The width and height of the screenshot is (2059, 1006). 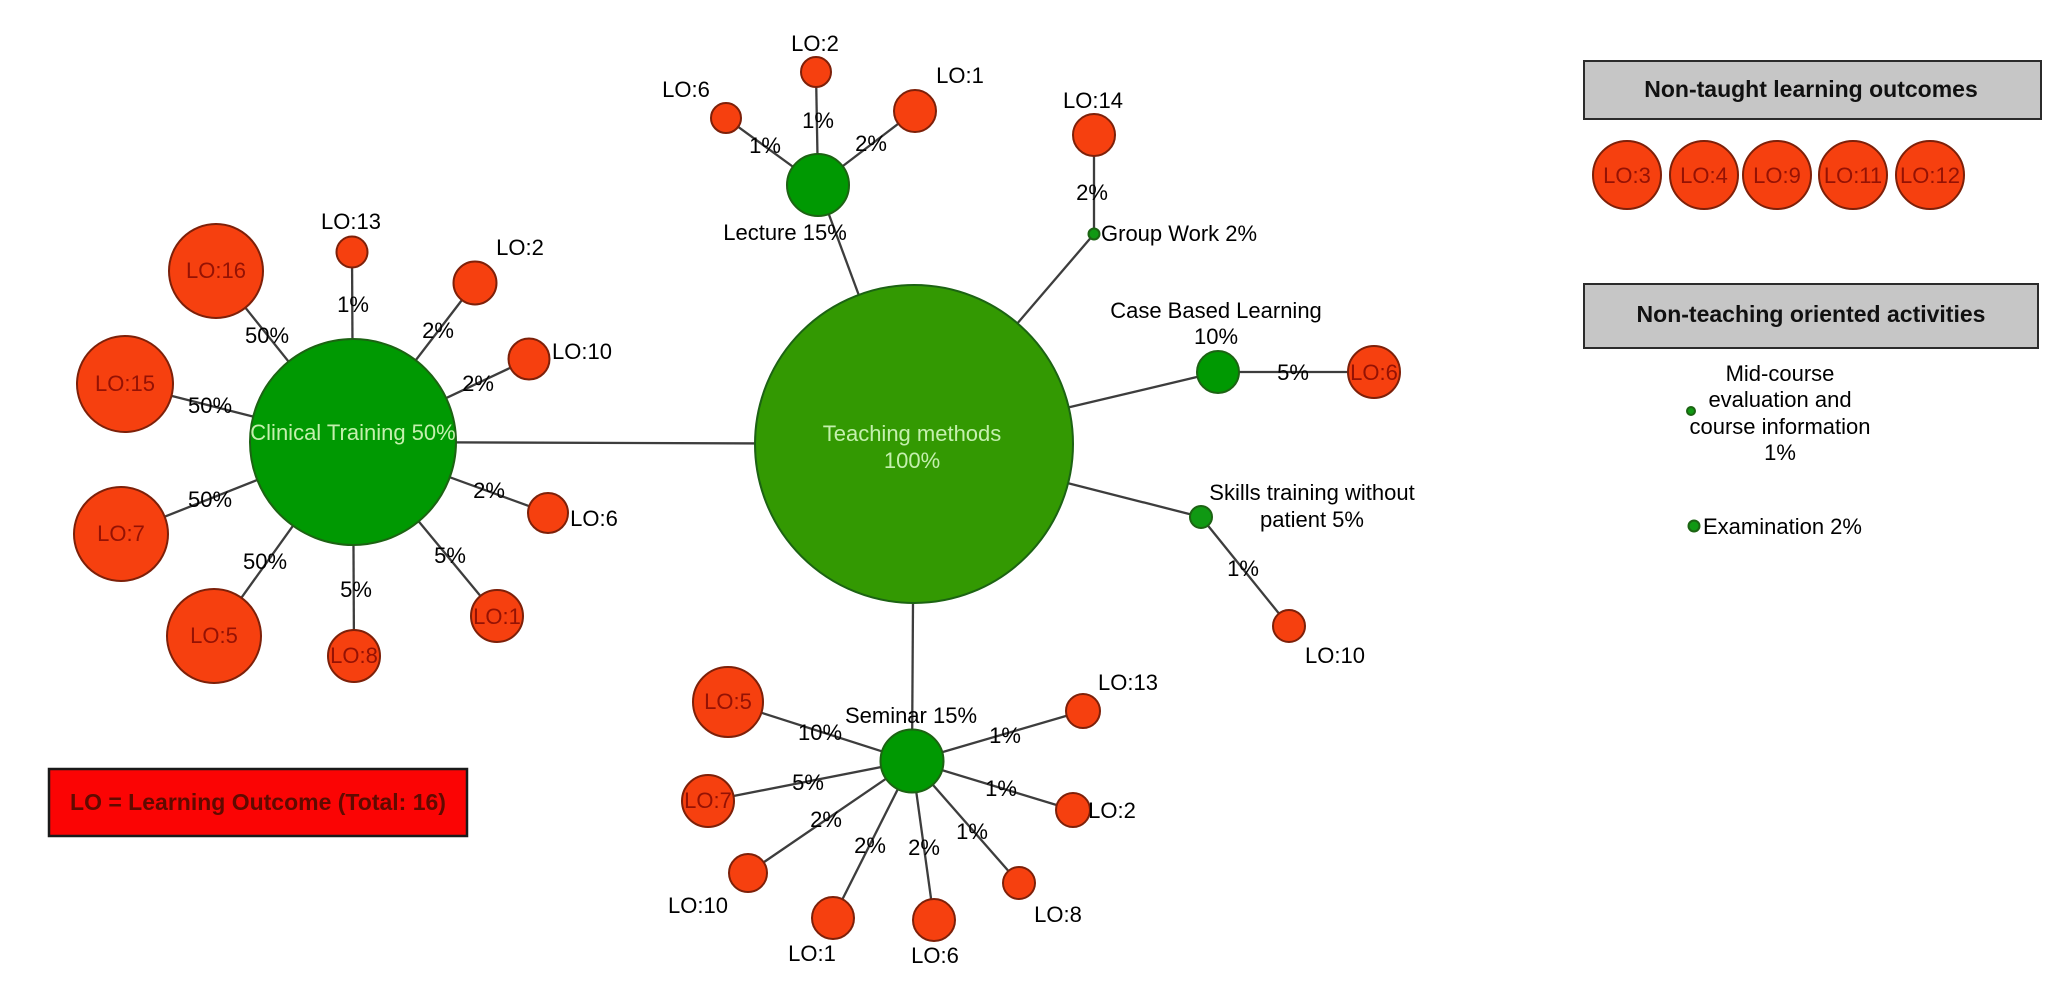 What do you see at coordinates (1811, 314) in the screenshot?
I see `svg-text:Non-teaching oriented activiti: Non-teaching oriented activities` at bounding box center [1811, 314].